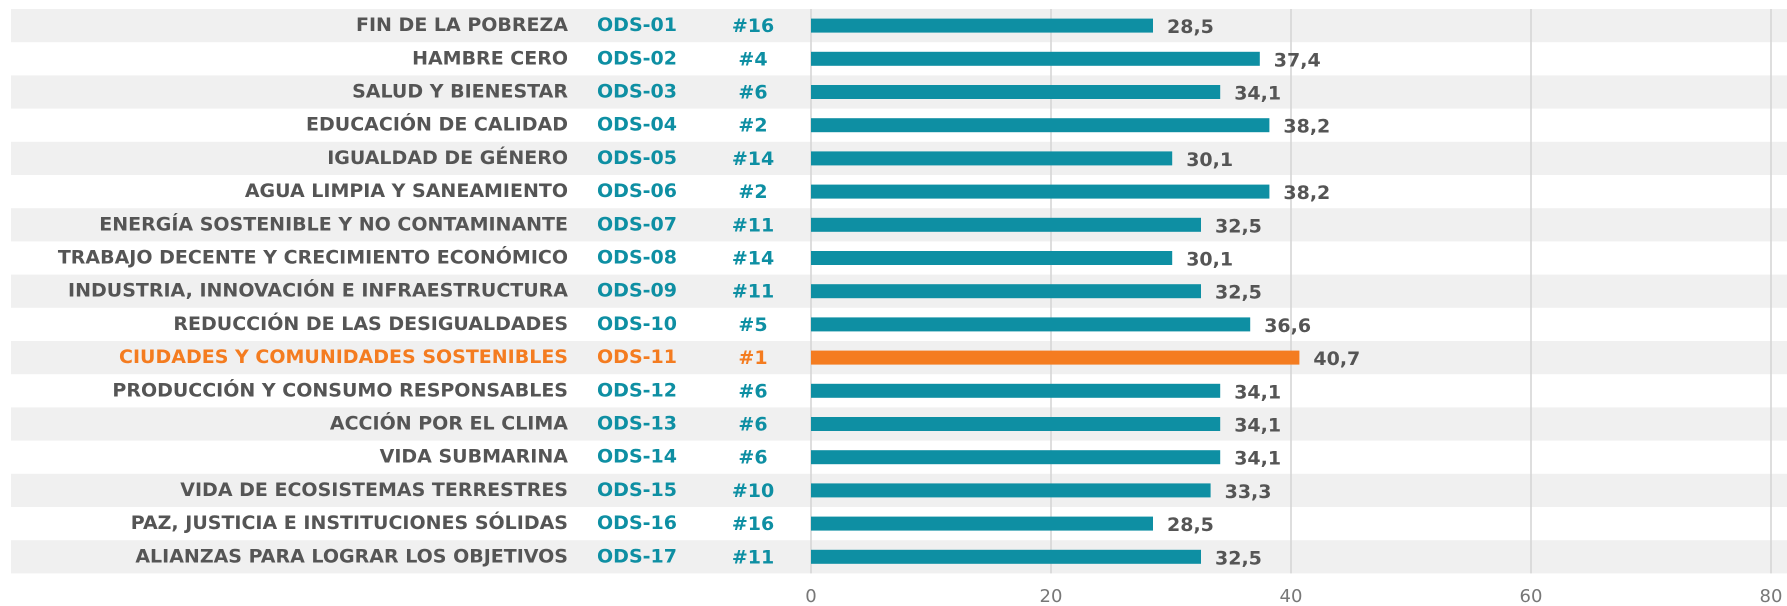  I want to click on category-label: VIDA SUBMARINA, so click(474, 457).